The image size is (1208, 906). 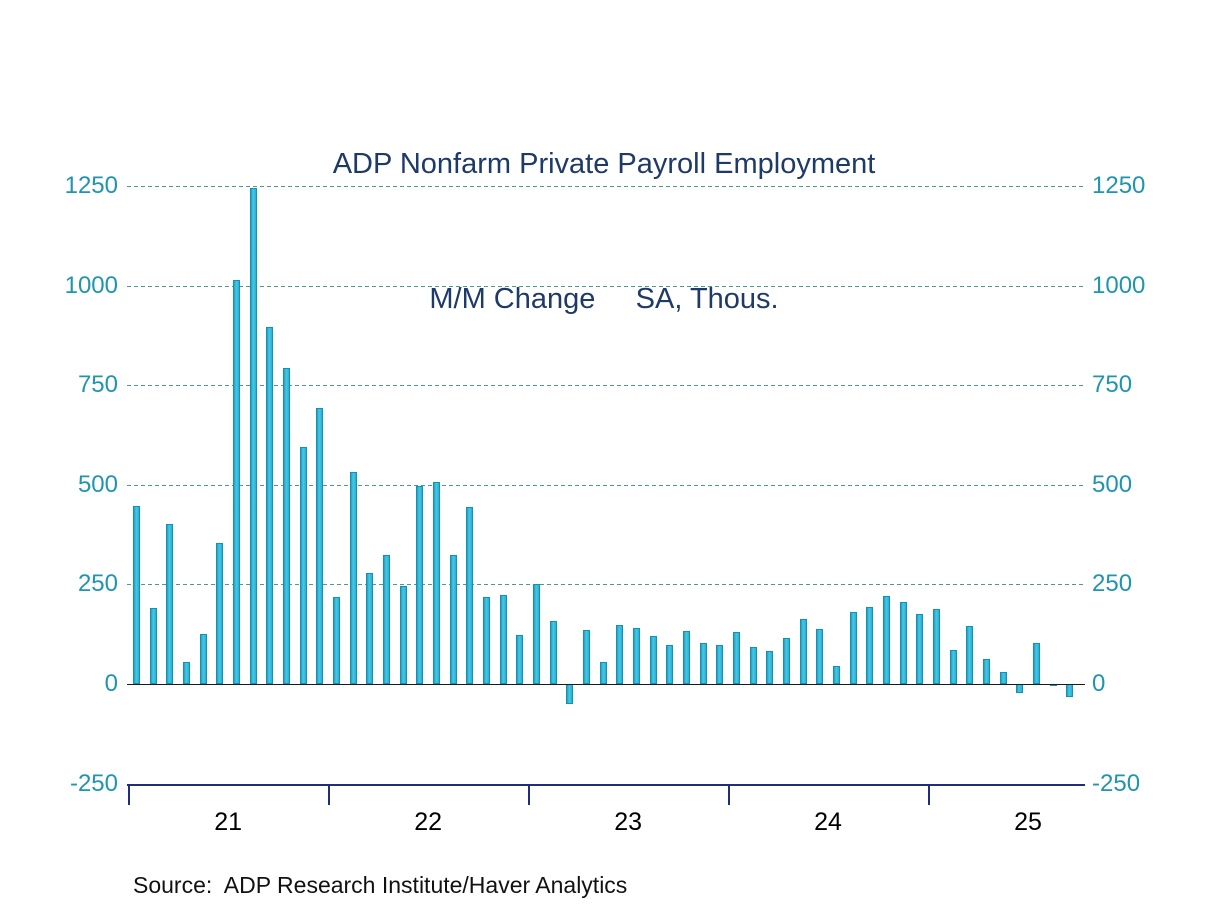 I want to click on y-axis-tick-label-left: 1000, so click(x=91, y=285).